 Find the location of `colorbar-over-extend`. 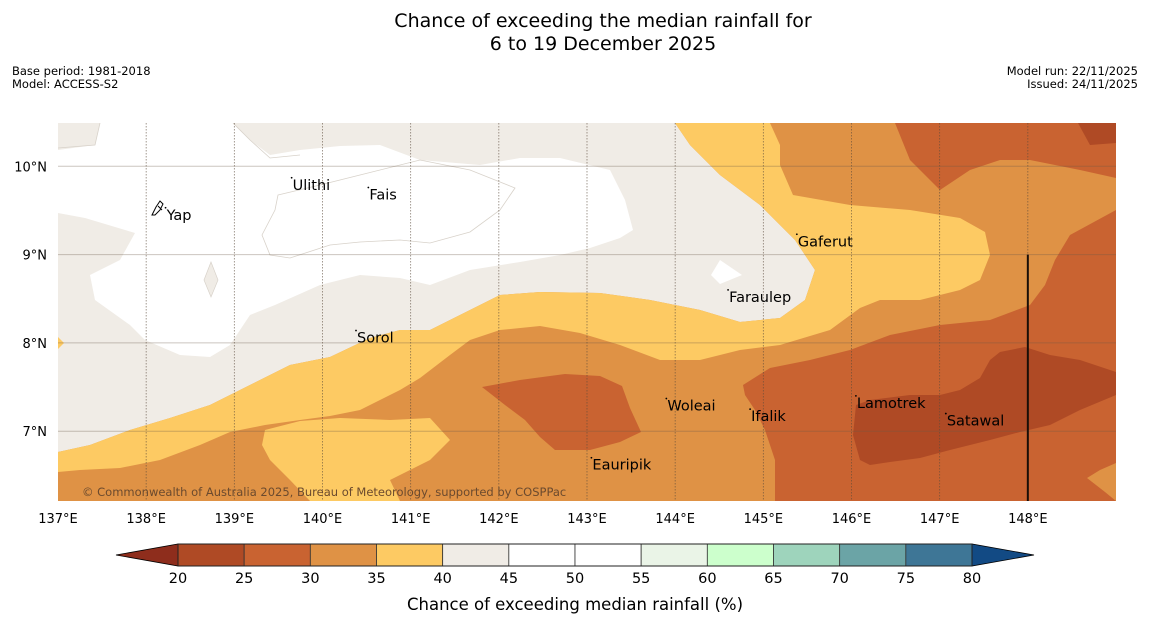

colorbar-over-extend is located at coordinates (1003, 555).